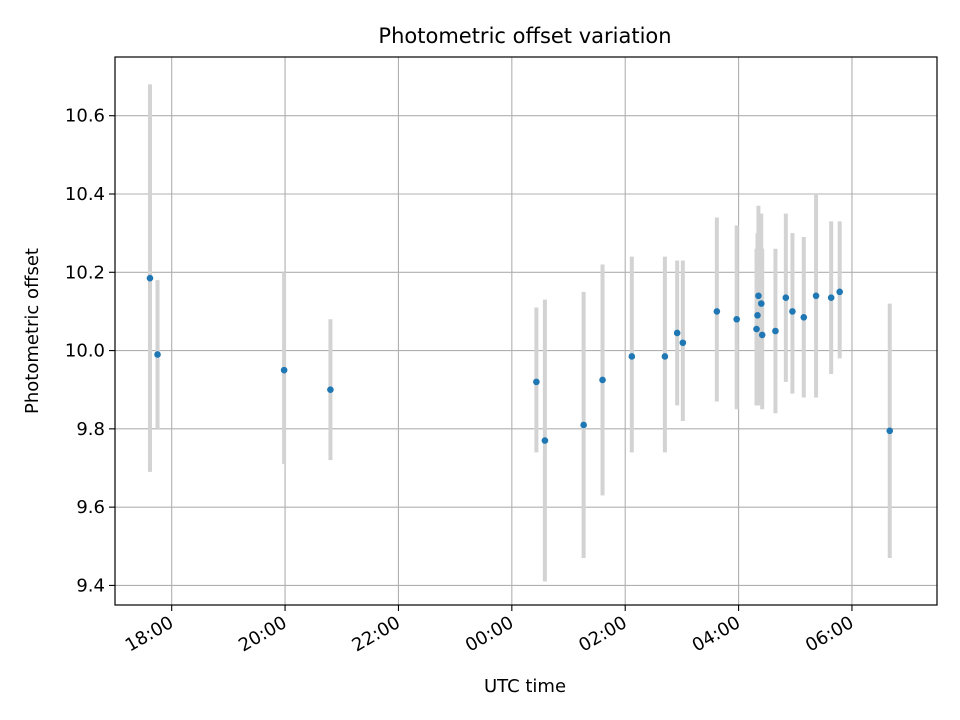 This screenshot has width=960, height=720. Describe the element at coordinates (85, 272) in the screenshot. I see `y-tick-label: 10.2` at that location.